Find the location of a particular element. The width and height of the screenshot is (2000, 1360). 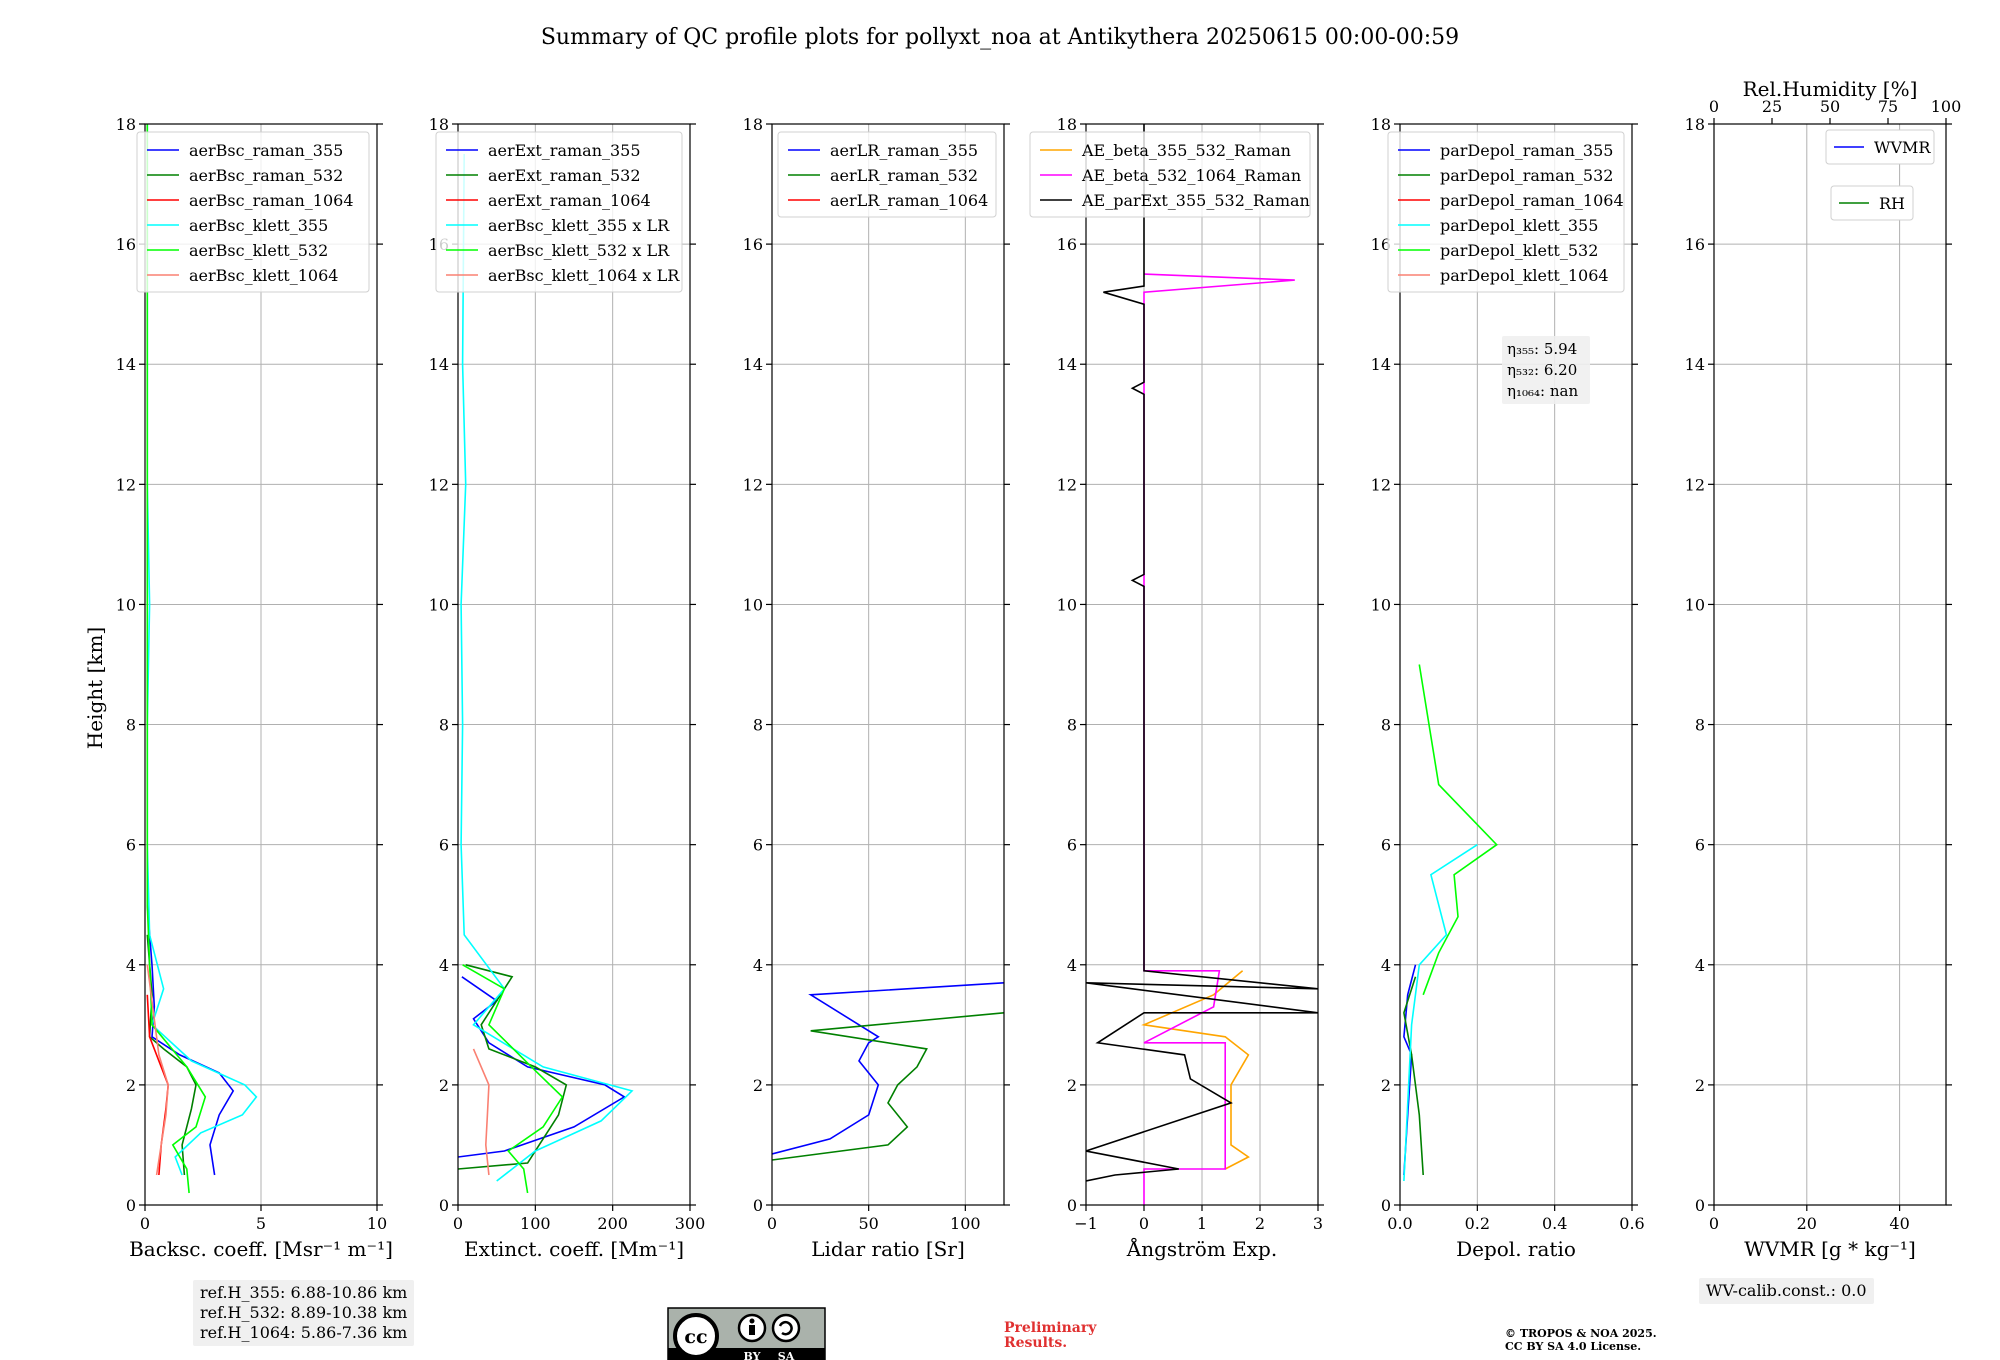

x-tick-label: 200 is located at coordinates (612, 1223).